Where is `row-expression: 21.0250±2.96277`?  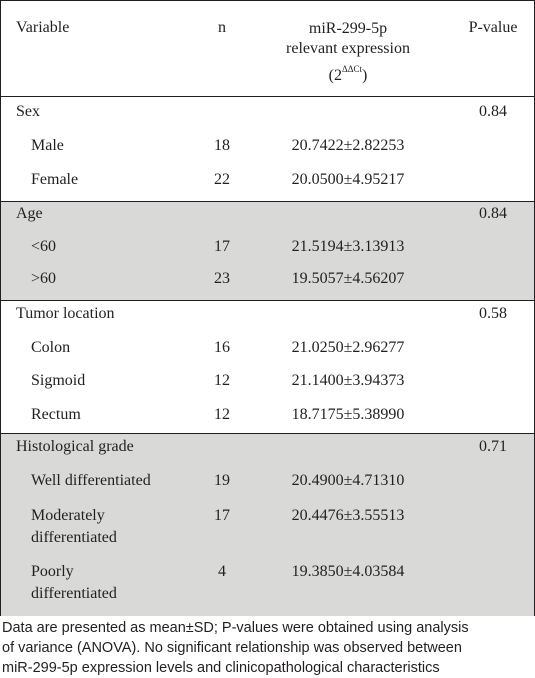
row-expression: 21.0250±2.96277 is located at coordinates (348, 347).